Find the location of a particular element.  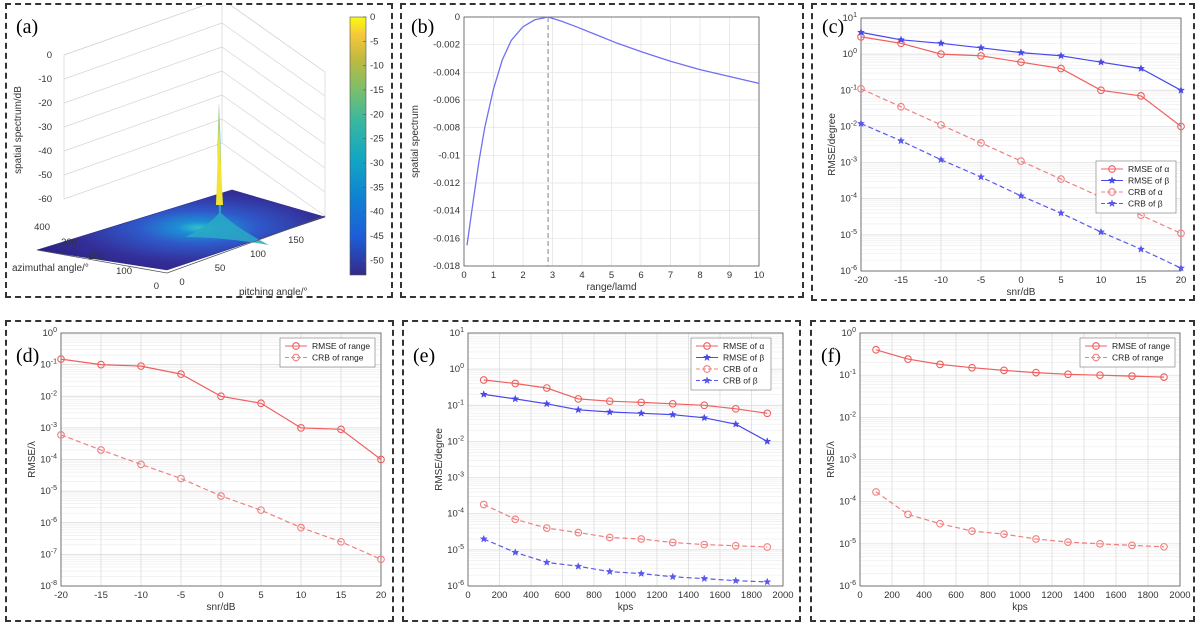

surface-base is located at coordinates (181, 230).